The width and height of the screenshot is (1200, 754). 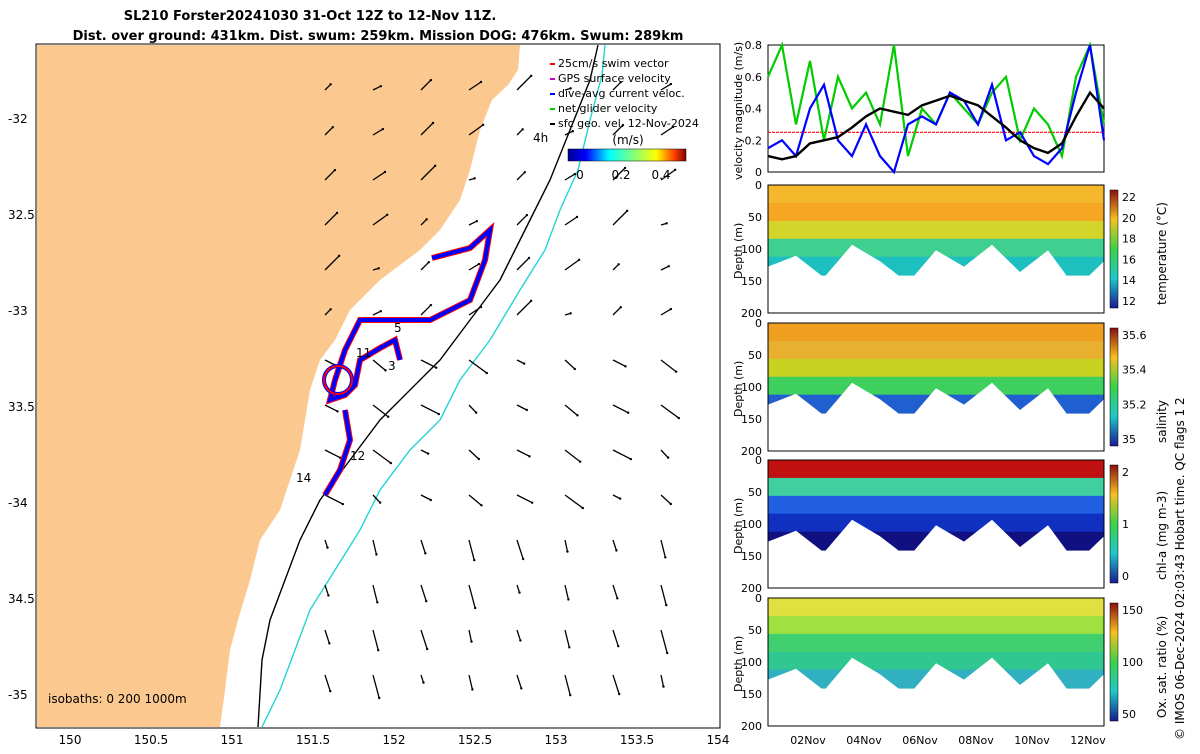 What do you see at coordinates (755, 492) in the screenshot?
I see `heatmap-ytick: 50` at bounding box center [755, 492].